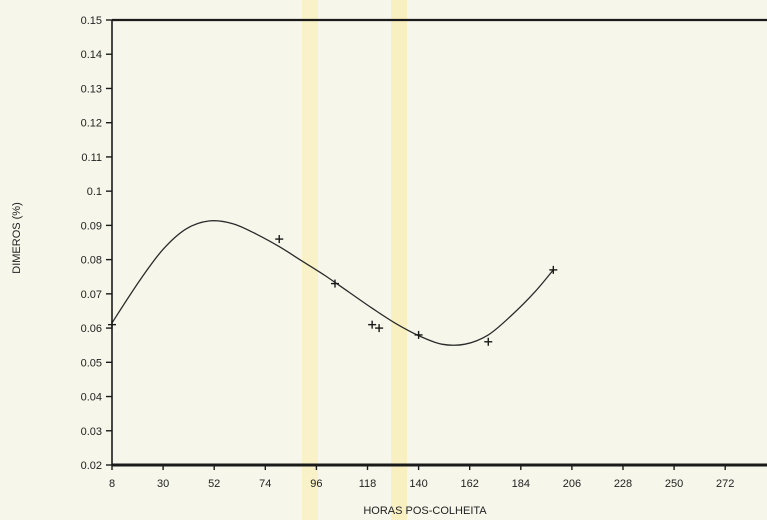 The height and width of the screenshot is (520, 767). I want to click on y-tick-label: 0.13, so click(91, 89).